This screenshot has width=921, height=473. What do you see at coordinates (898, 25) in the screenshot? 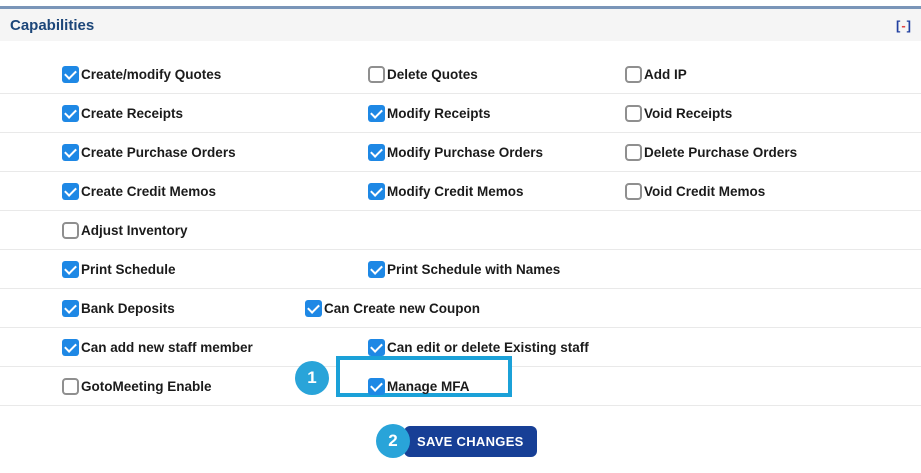
I see `collapse-open-bracket: [` at bounding box center [898, 25].